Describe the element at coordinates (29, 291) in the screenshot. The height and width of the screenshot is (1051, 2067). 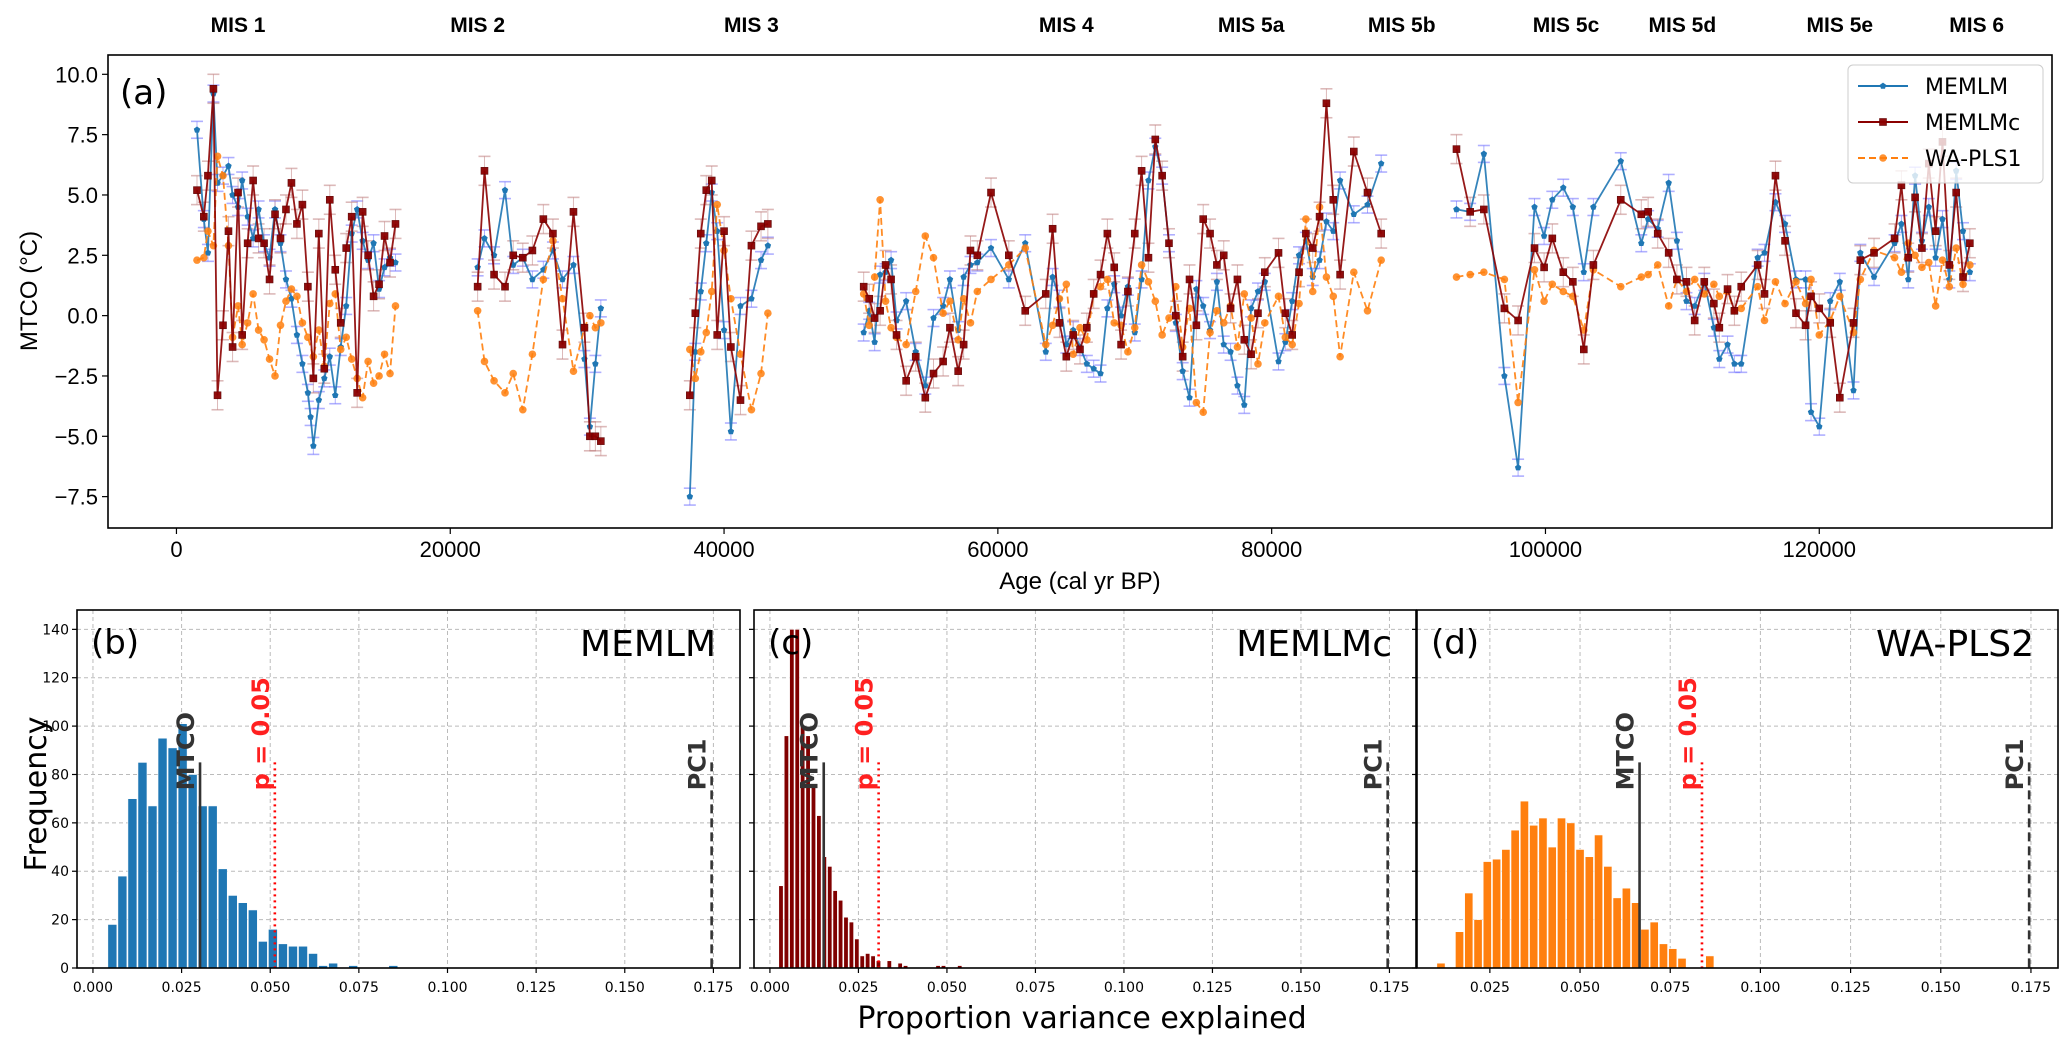
I see `y-axis-label-a: MTCO (°C)` at that location.